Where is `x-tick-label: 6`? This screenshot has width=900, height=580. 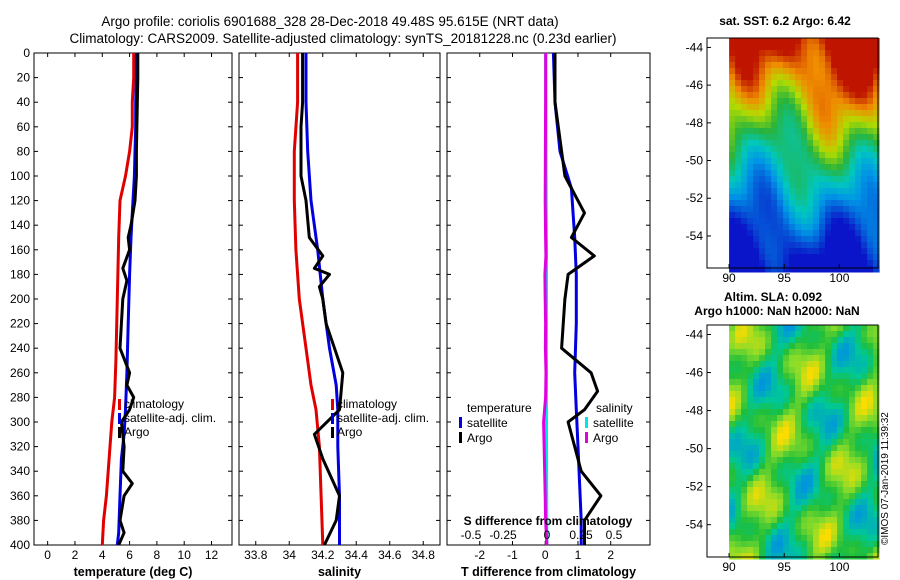
x-tick-label: 6 is located at coordinates (129, 555).